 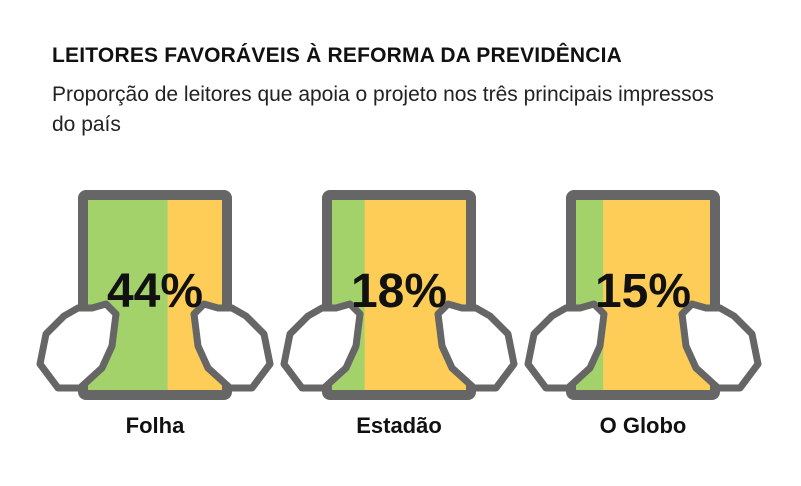 I want to click on data-label: 15%, so click(x=643, y=291).